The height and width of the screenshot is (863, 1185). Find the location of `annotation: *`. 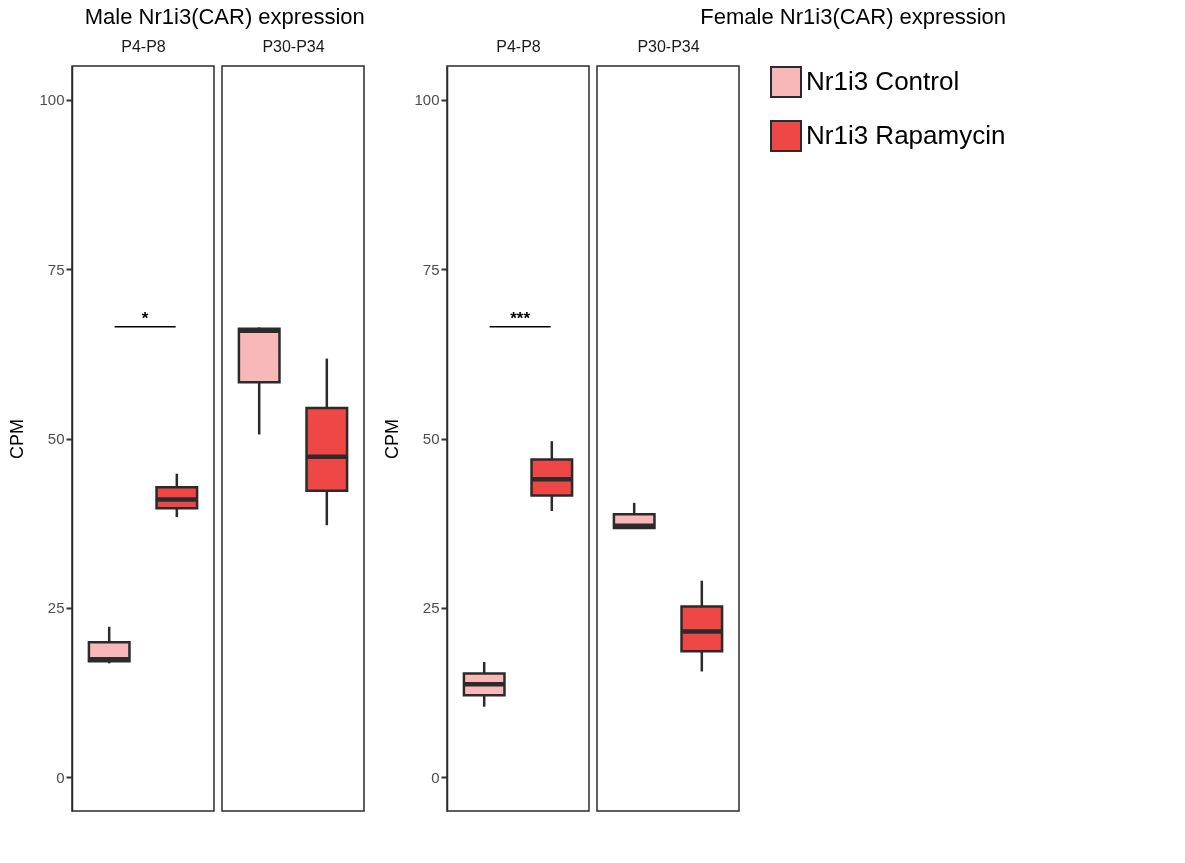

annotation: * is located at coordinates (145, 318).